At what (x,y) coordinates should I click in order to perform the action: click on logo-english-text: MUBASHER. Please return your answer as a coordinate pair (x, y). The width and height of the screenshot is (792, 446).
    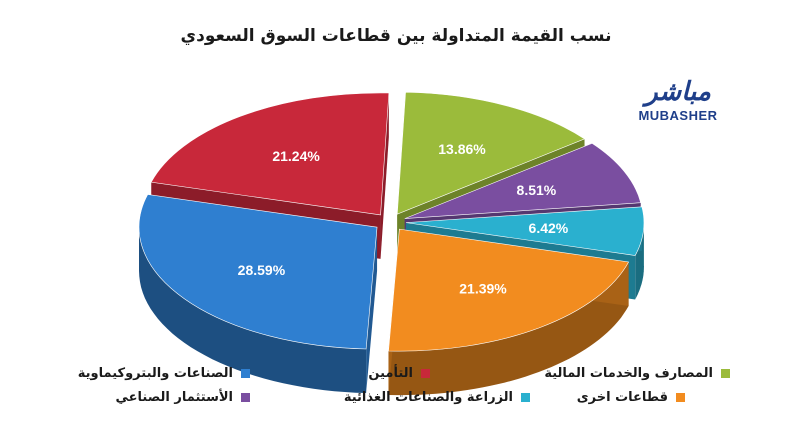
    Looking at the image, I should click on (678, 115).